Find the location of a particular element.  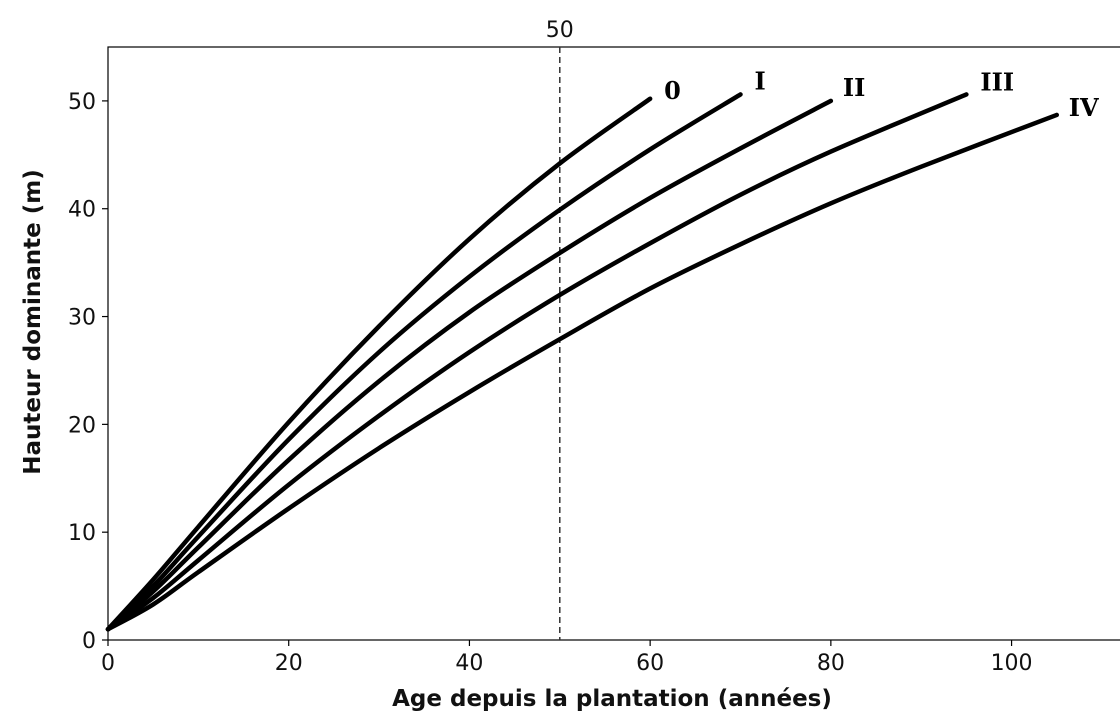

y-tick-label: 10 is located at coordinates (82, 533).